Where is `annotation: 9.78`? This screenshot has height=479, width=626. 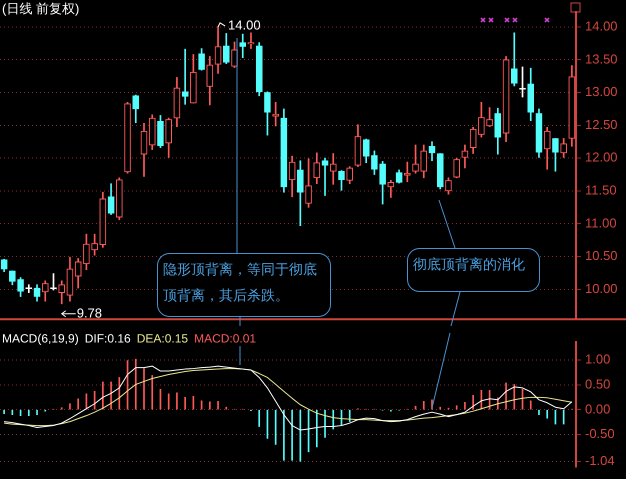
annotation: 9.78 is located at coordinates (89, 312).